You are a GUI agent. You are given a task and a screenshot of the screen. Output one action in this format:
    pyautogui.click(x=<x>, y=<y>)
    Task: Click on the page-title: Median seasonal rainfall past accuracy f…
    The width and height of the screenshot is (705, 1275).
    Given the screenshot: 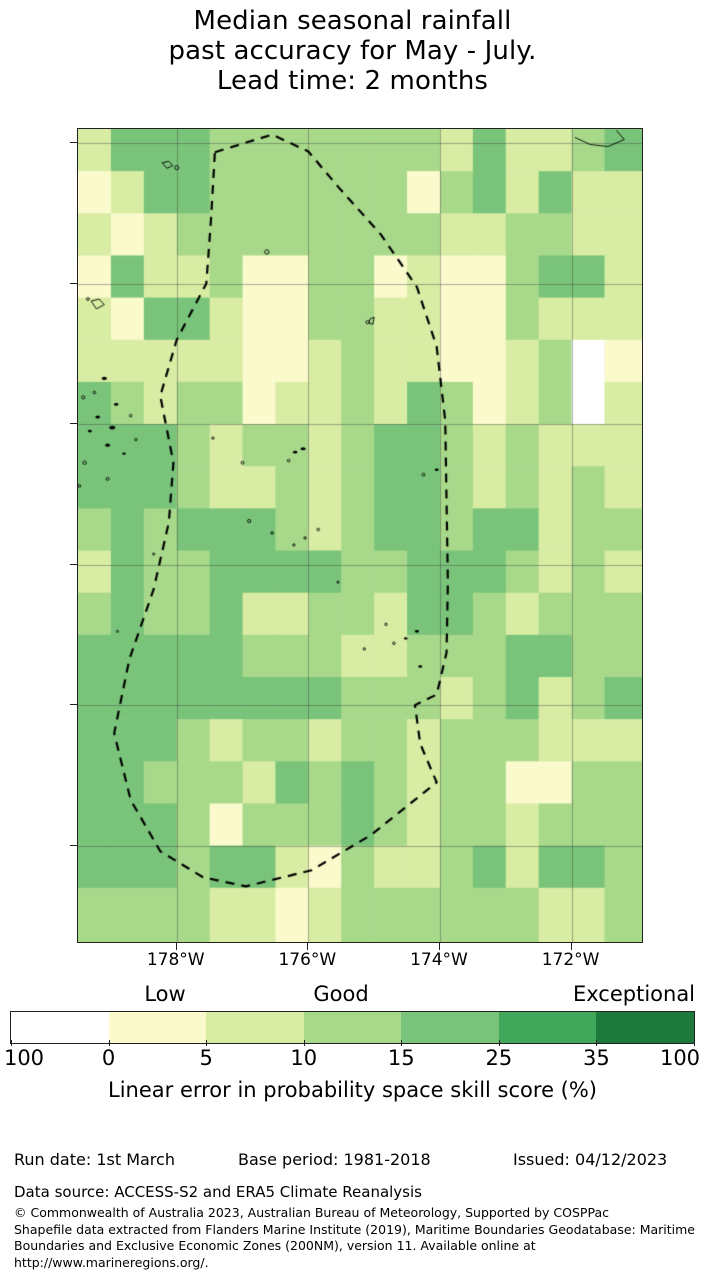 What is the action you would take?
    pyautogui.click(x=352, y=51)
    